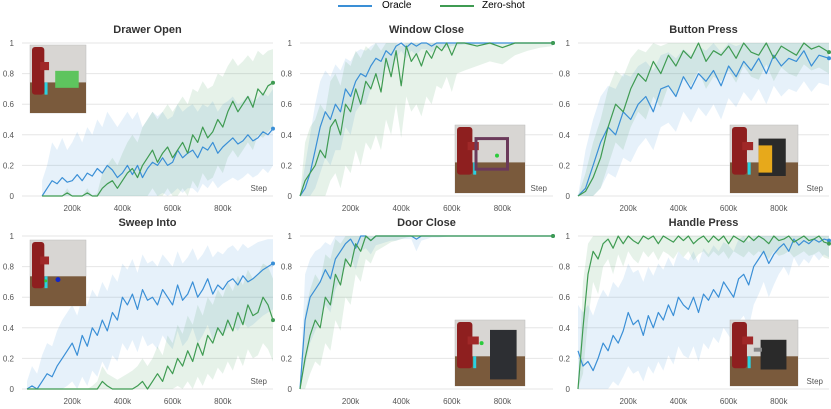 The image size is (831, 409). What do you see at coordinates (503, 5) in the screenshot?
I see `legend-label-zeroshot: Zero-shot` at bounding box center [503, 5].